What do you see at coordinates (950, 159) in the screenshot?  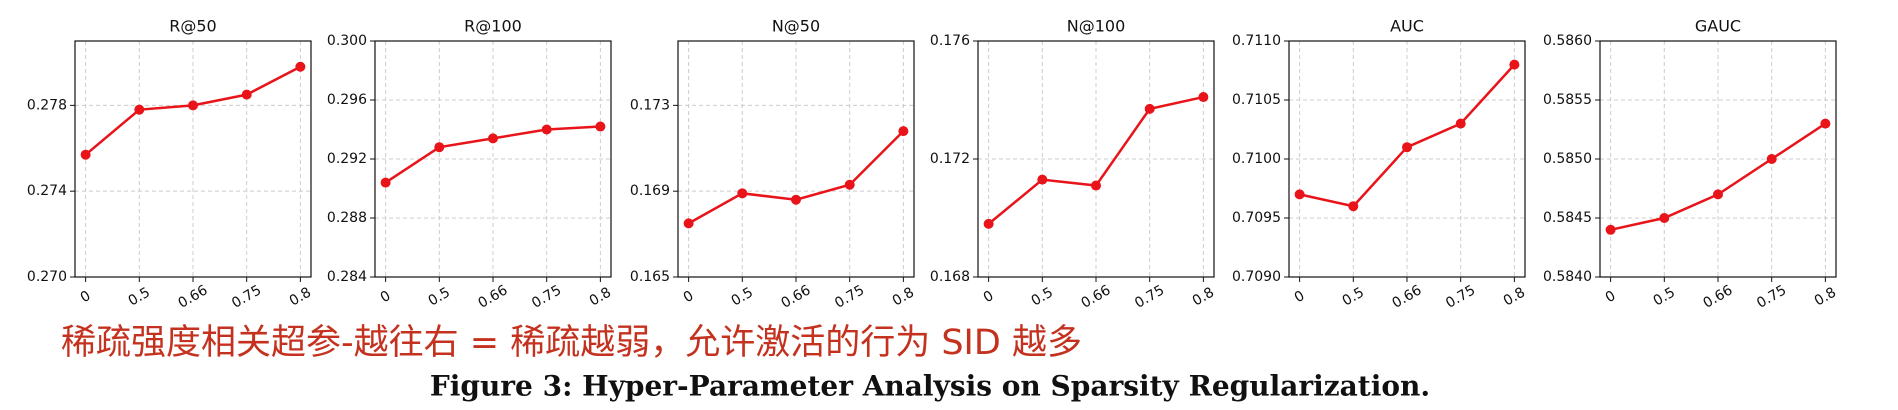 I see `y-tick-label: 0.172` at bounding box center [950, 159].